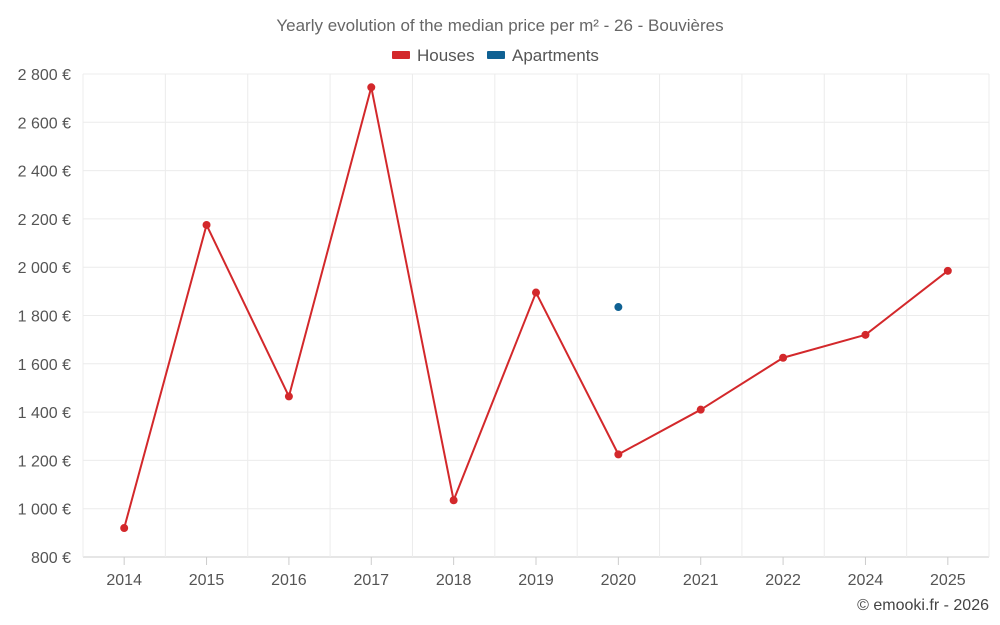 The width and height of the screenshot is (1000, 625). Describe the element at coordinates (446, 55) in the screenshot. I see `legend-label: Houses` at that location.